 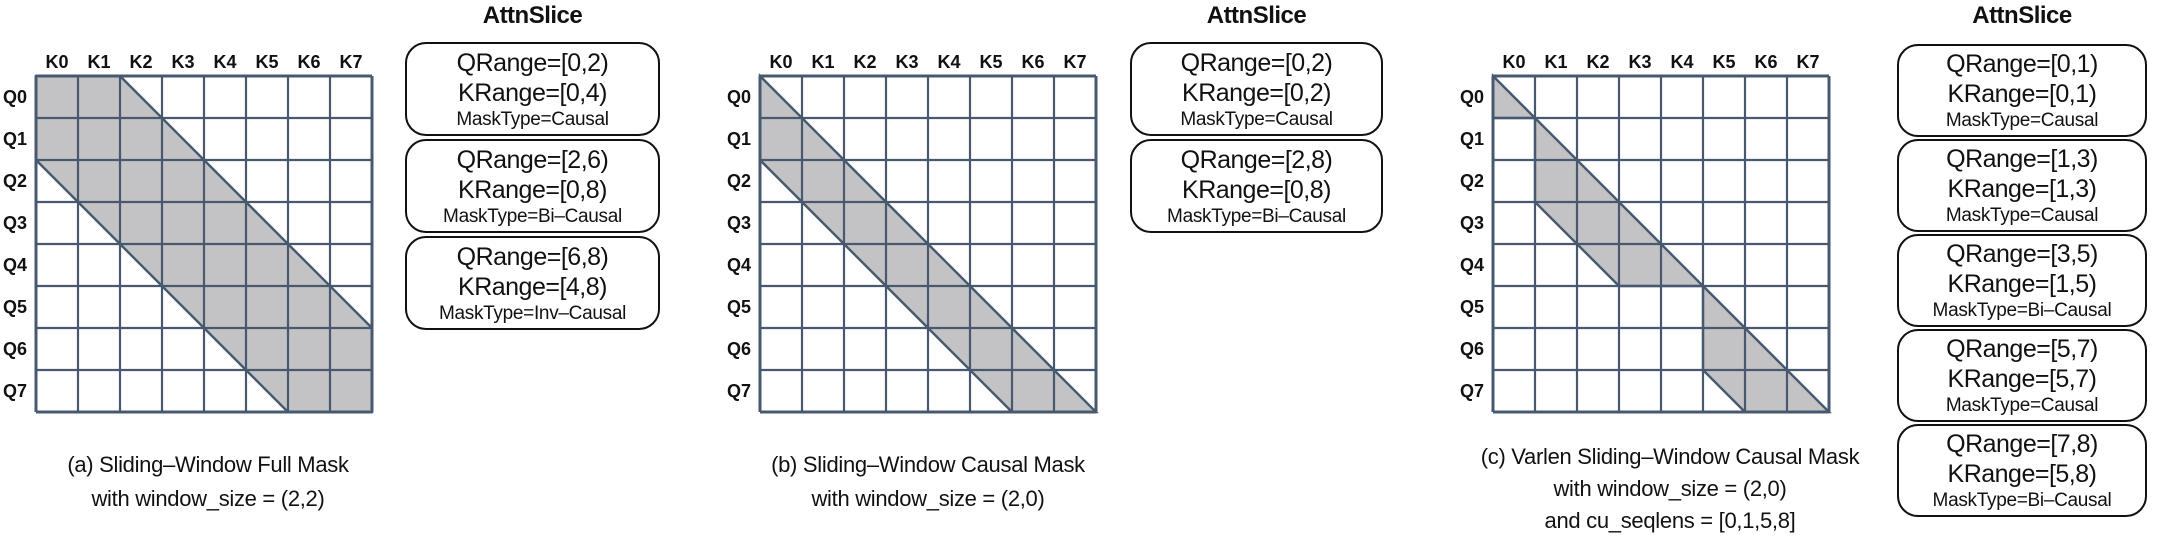 I want to click on qrange-text: QRange=[1,3), so click(x=2022, y=159).